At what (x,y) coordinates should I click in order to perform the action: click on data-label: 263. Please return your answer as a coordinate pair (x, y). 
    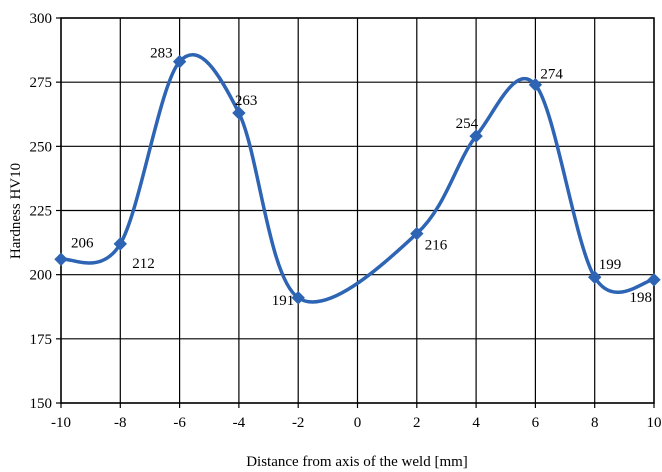
    Looking at the image, I should click on (246, 101).